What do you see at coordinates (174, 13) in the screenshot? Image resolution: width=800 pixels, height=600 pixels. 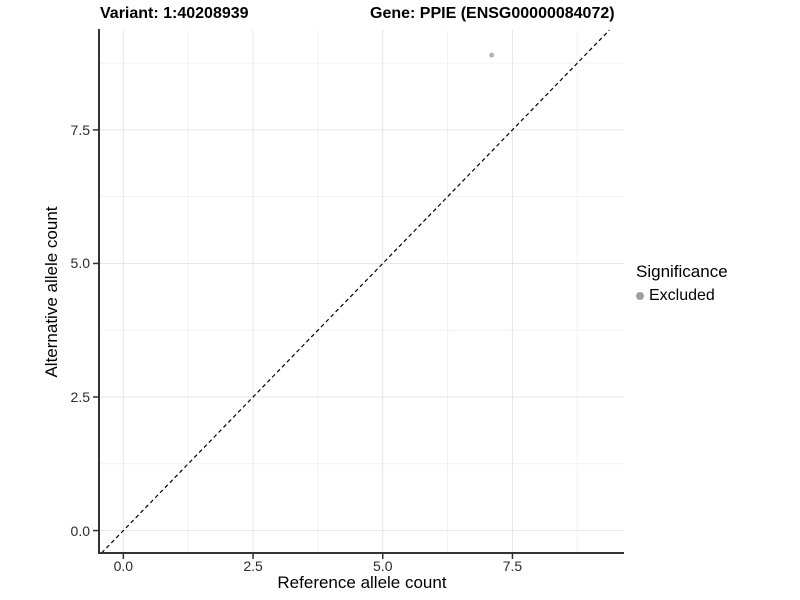 I see `variant-title: Variant: 1:40208939` at bounding box center [174, 13].